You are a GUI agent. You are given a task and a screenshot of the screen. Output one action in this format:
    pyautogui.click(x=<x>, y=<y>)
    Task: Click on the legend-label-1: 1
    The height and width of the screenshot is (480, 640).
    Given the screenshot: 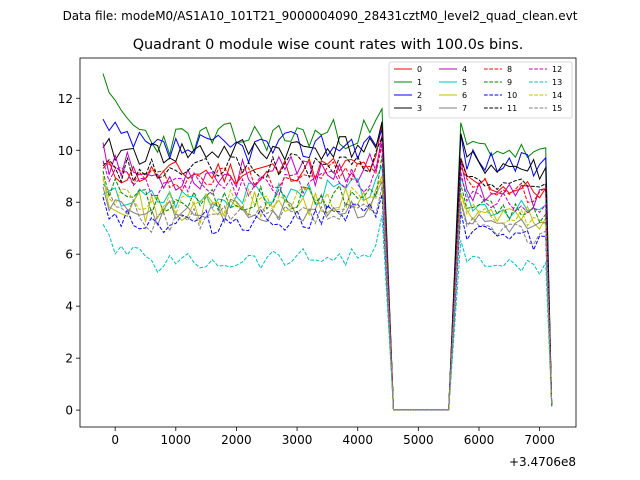 What is the action you would take?
    pyautogui.click(x=419, y=82)
    